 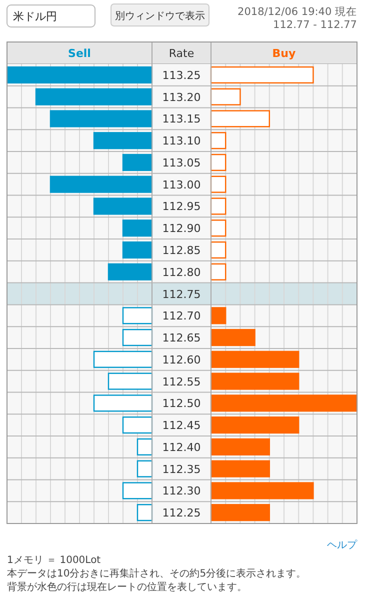 What do you see at coordinates (54, 560) in the screenshot?
I see `text: 1メモリ ＝ 1000Lot` at bounding box center [54, 560].